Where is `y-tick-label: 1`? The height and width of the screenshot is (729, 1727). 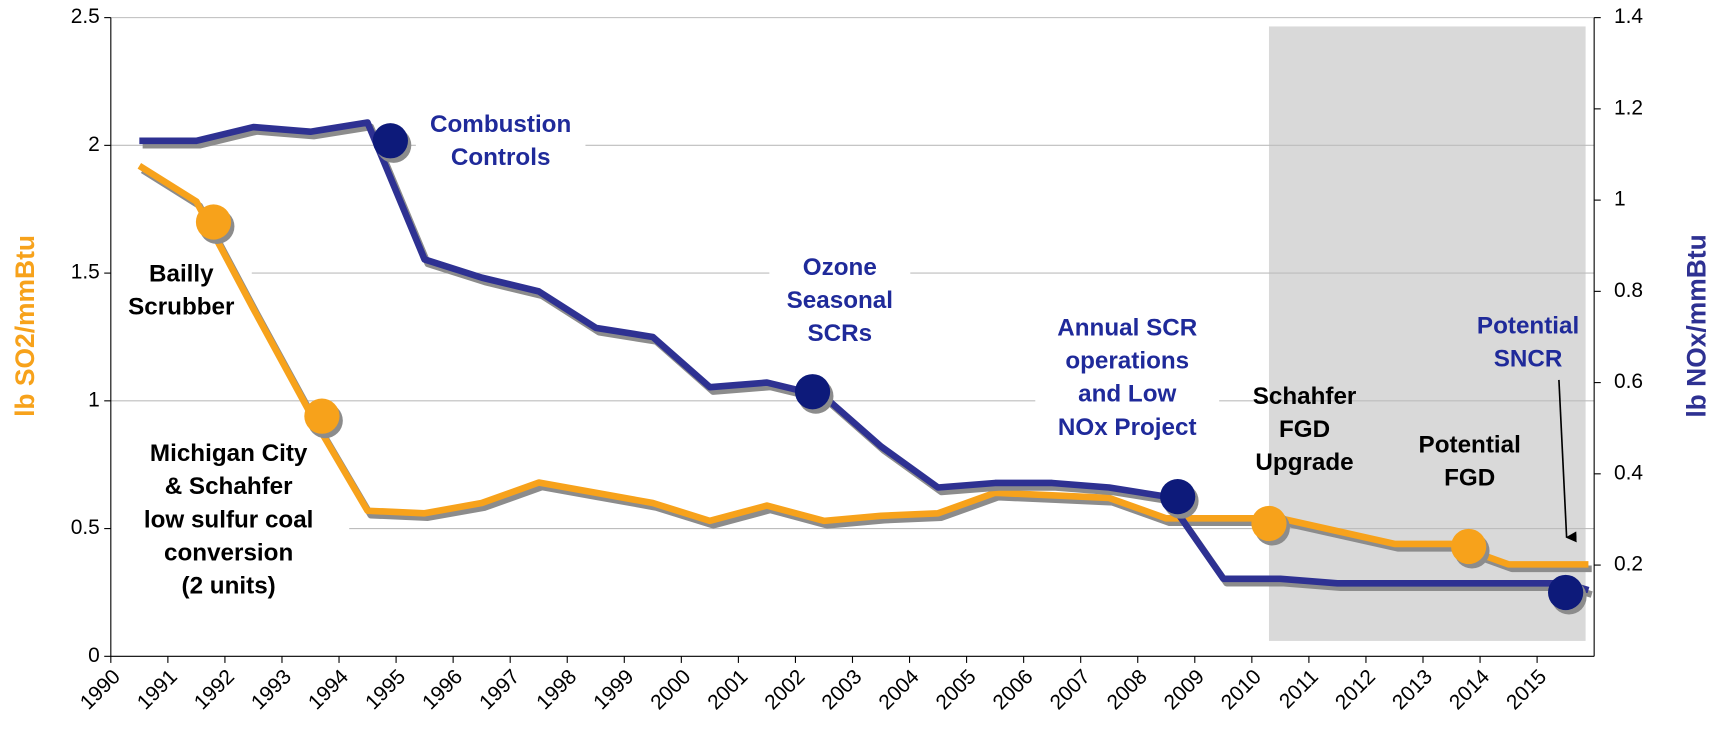
y-tick-label: 1 is located at coordinates (94, 399).